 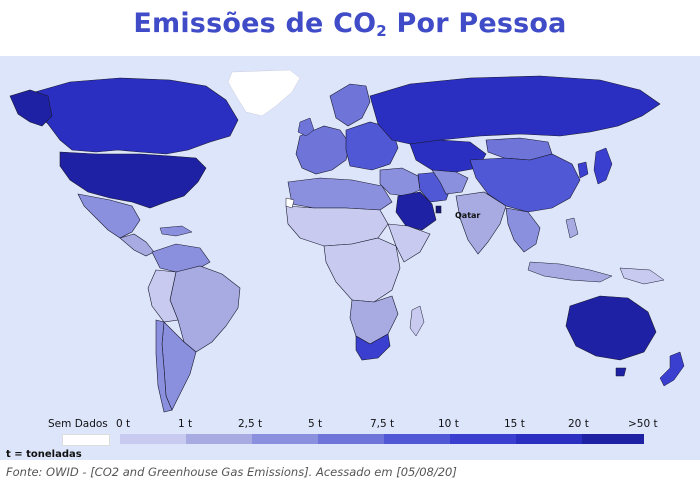 I want to click on alaska, so click(x=31, y=108).